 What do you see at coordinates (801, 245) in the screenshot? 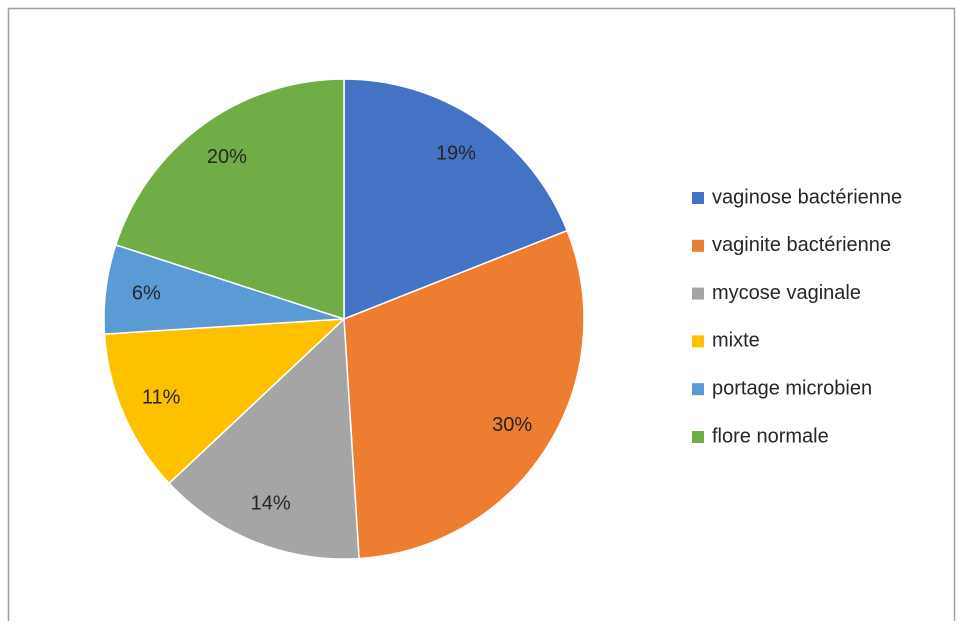
I see `legend-label: vaginite bactérienne` at bounding box center [801, 245].